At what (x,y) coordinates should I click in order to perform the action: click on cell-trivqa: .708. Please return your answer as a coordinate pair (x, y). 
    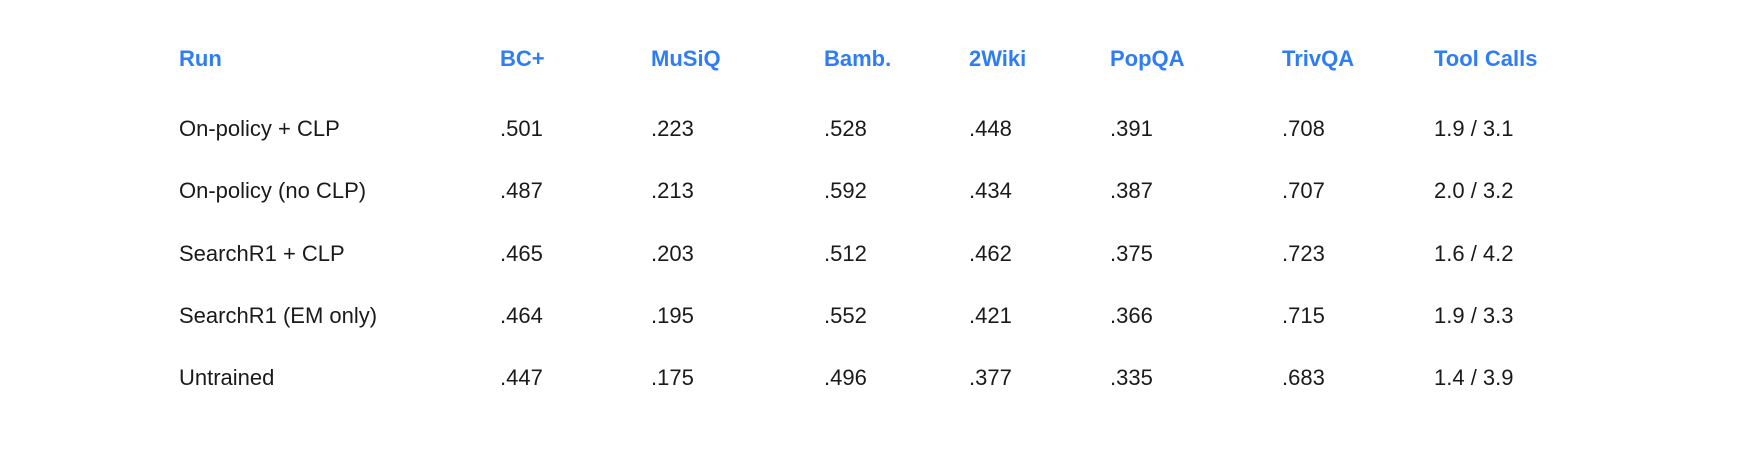
    Looking at the image, I should click on (1303, 128).